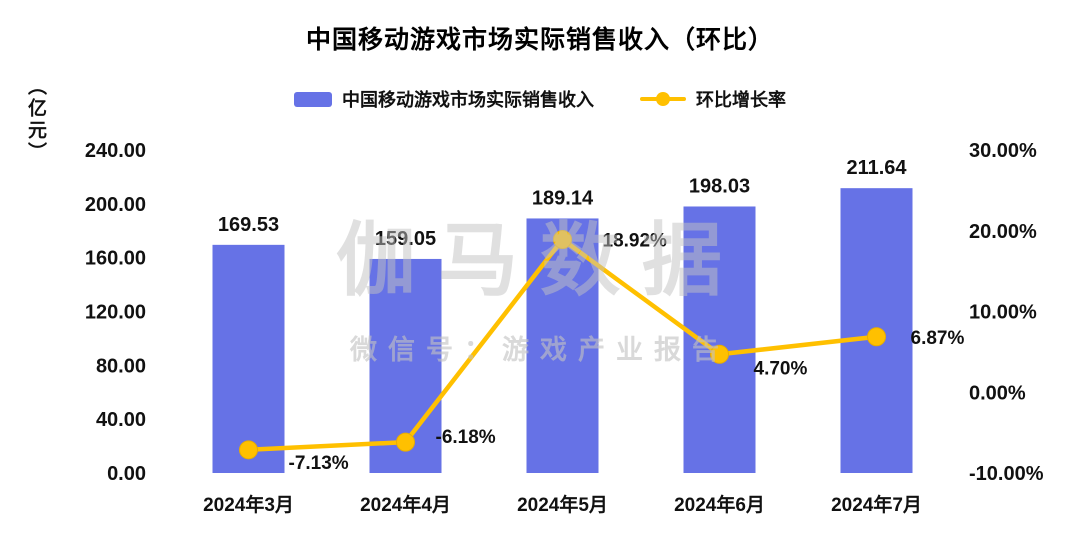 This screenshot has height=540, width=1080. Describe the element at coordinates (468, 100) in the screenshot. I see `legend-label-revenue: 中国移动游戏市场实际销售收入` at that location.